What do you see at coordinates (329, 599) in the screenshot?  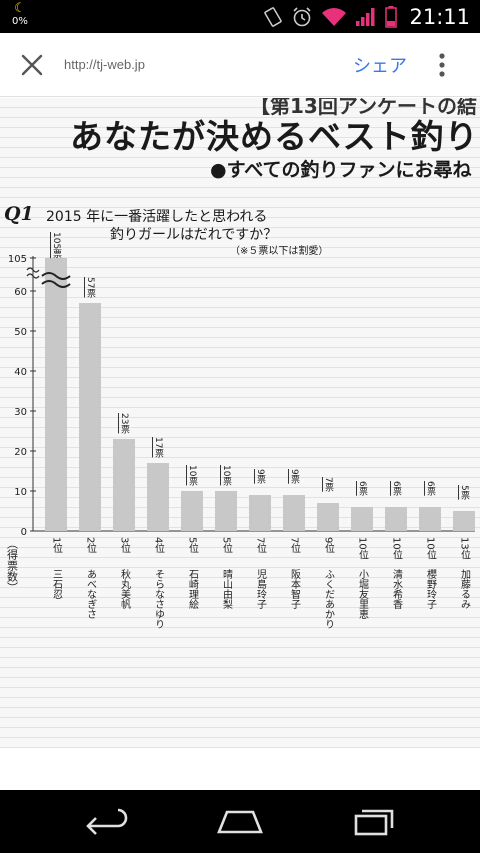 I see `category-name-label: ふくだあかり` at bounding box center [329, 599].